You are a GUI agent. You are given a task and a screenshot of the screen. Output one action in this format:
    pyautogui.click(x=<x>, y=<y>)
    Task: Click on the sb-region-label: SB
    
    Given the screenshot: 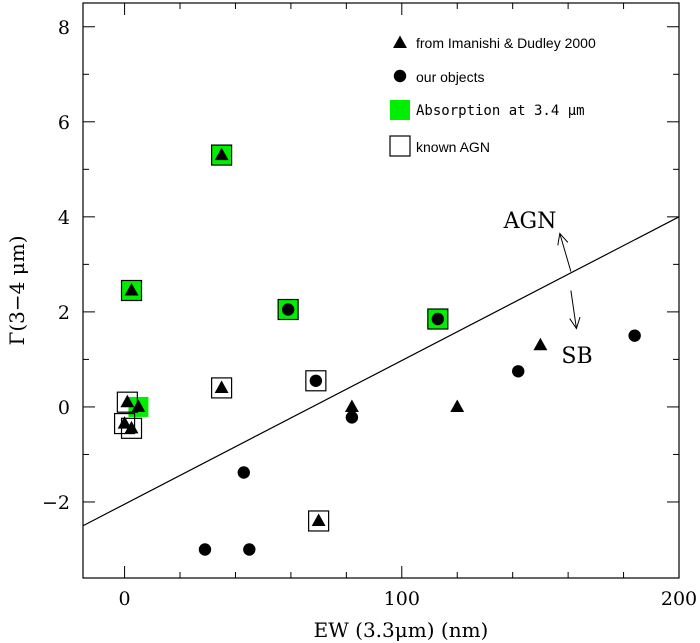 What is the action you would take?
    pyautogui.click(x=576, y=356)
    